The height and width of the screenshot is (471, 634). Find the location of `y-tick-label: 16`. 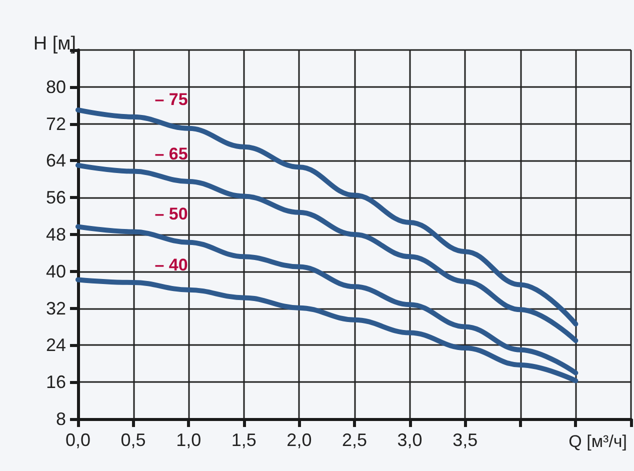

y-tick-label: 16 is located at coordinates (56, 382).